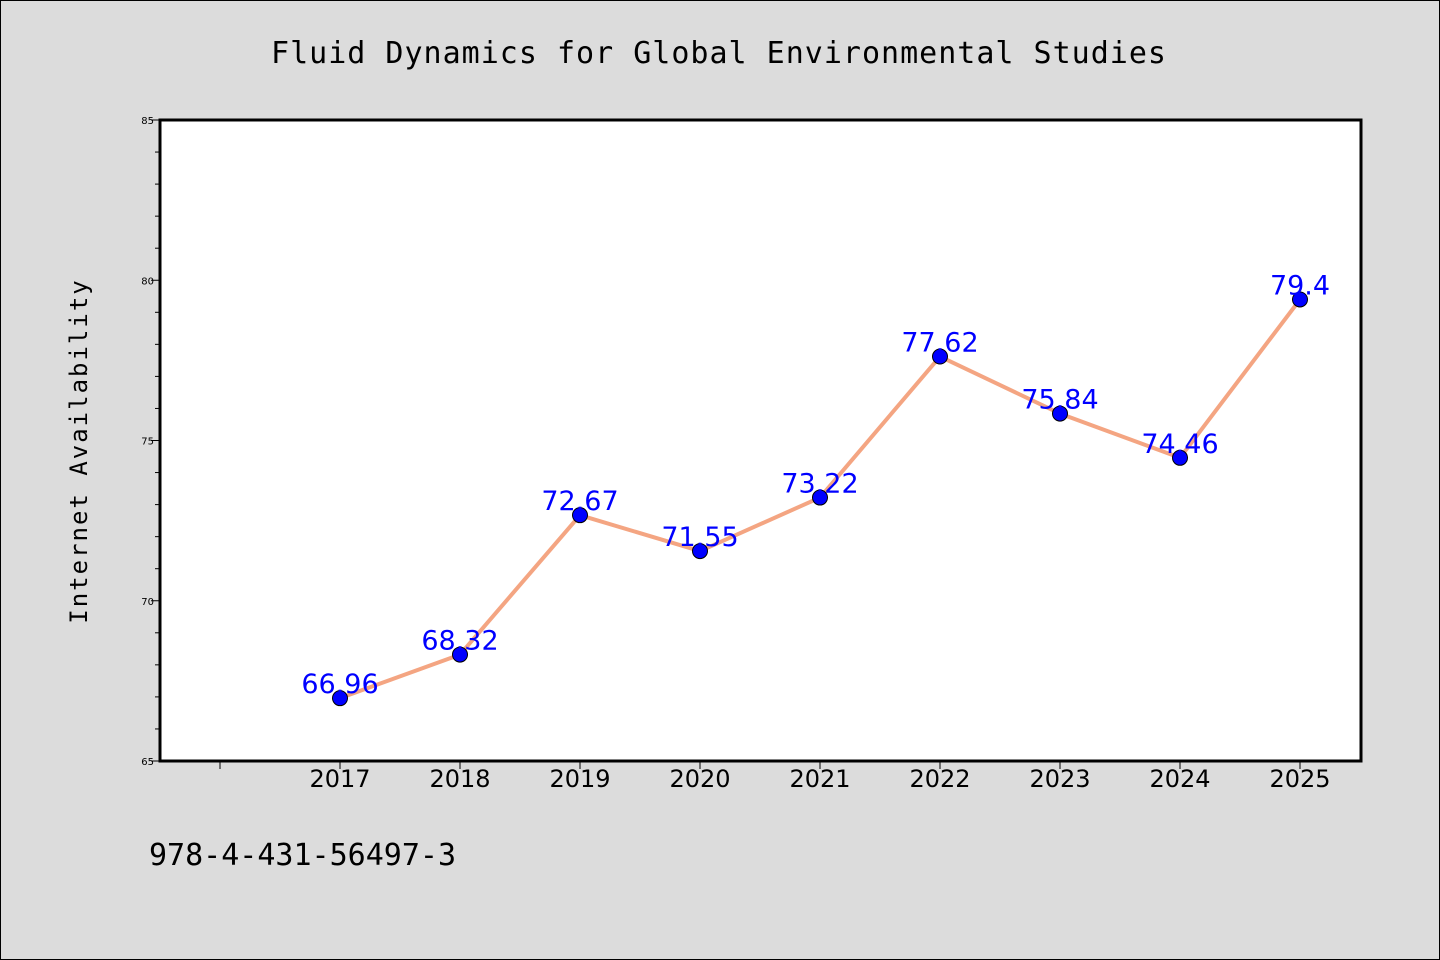 This screenshot has width=1440, height=960. What do you see at coordinates (939, 779) in the screenshot?
I see `x-tick-label: 2022` at bounding box center [939, 779].